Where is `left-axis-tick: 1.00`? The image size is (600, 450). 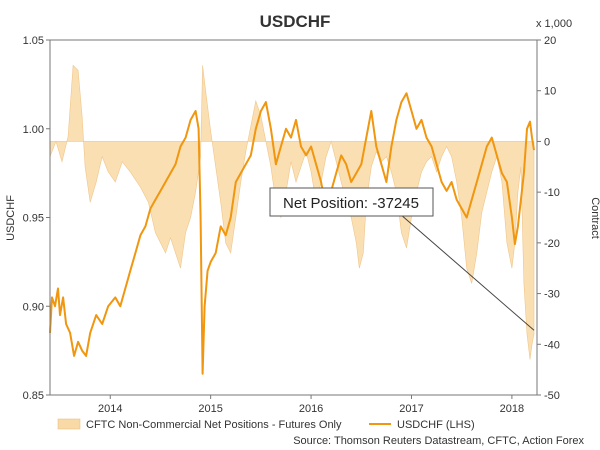 left-axis-tick: 1.00 is located at coordinates (36, 130).